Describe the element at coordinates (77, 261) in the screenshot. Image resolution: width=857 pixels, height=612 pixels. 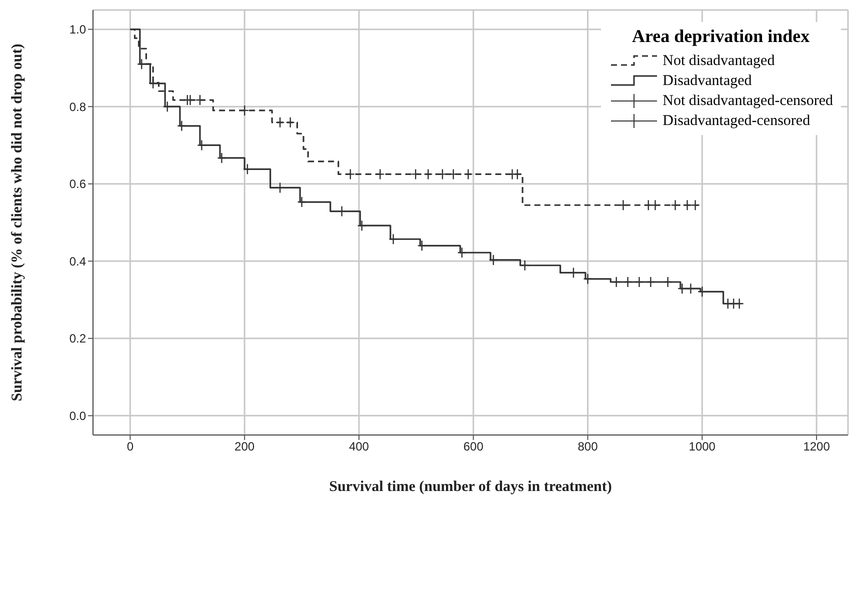
I see `y-tick-label: 0.4` at that location.